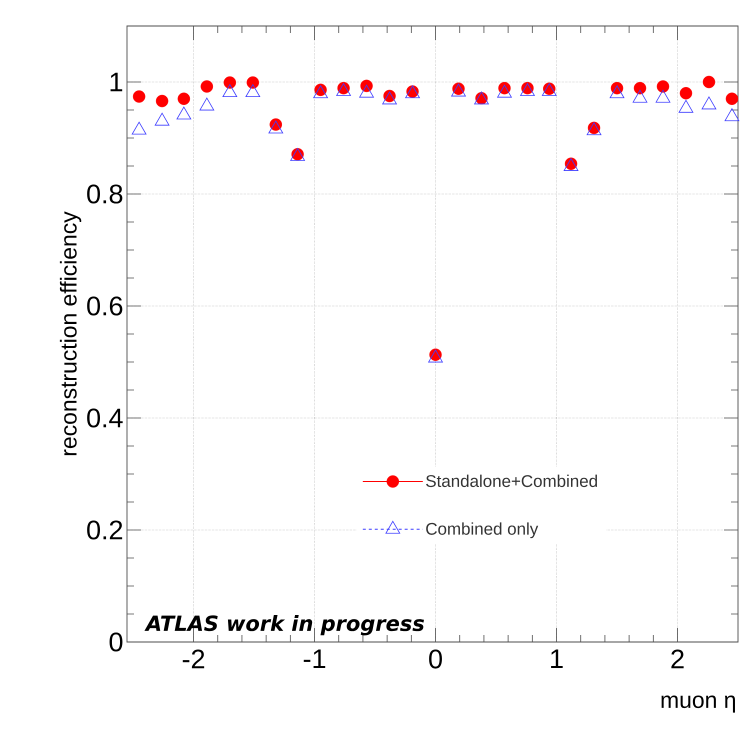 The width and height of the screenshot is (749, 744). Describe the element at coordinates (482, 530) in the screenshot. I see `legend-label: Combined only` at that location.